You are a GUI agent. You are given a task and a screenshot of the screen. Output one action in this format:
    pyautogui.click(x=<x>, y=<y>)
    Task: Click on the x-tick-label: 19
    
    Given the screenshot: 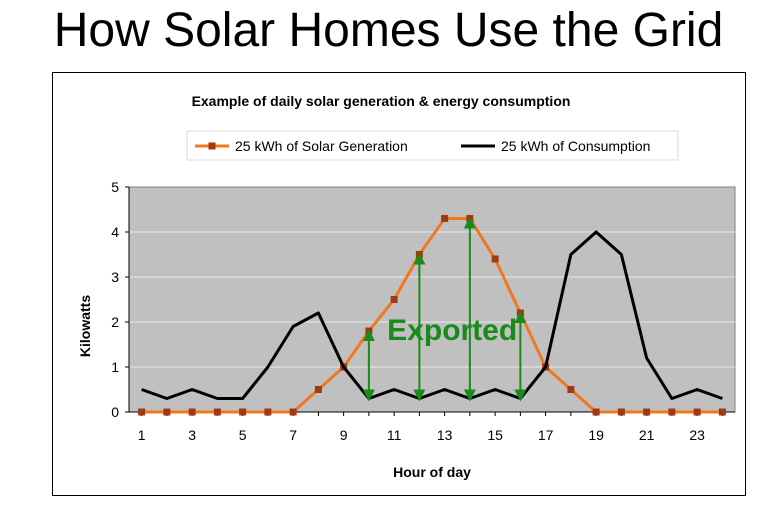 What is the action you would take?
    pyautogui.click(x=596, y=435)
    